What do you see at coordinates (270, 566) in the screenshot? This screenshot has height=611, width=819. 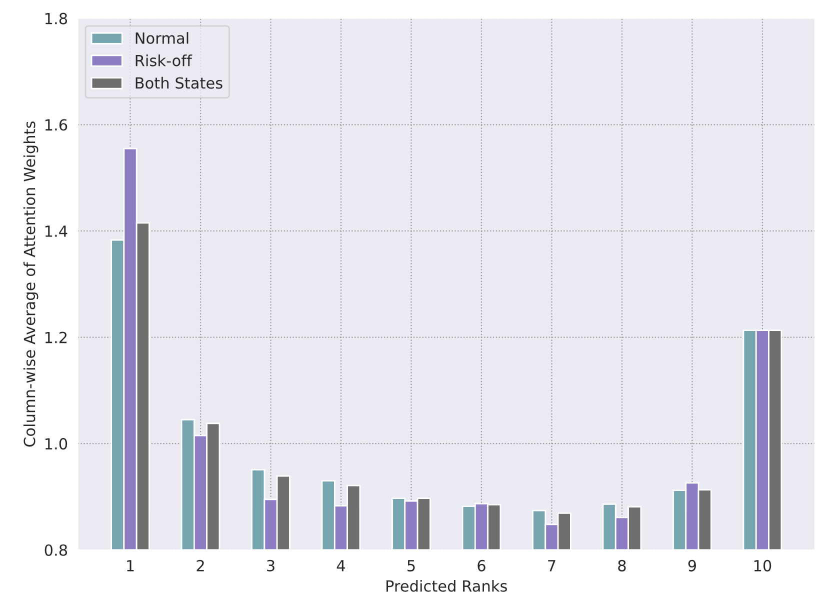 I see `x-tick-label: 3` at bounding box center [270, 566].